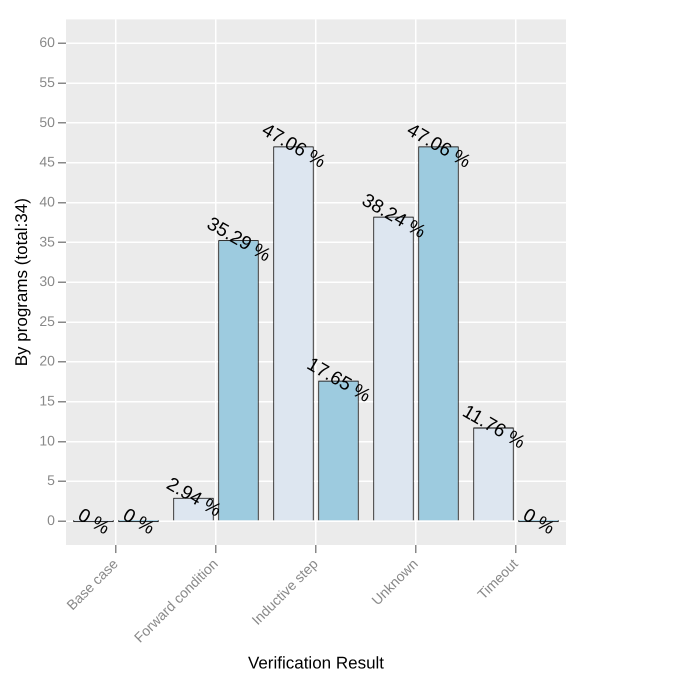 This screenshot has width=684, height=686. Describe the element at coordinates (316, 662) in the screenshot. I see `x-axis-title: Verification Result` at that location.